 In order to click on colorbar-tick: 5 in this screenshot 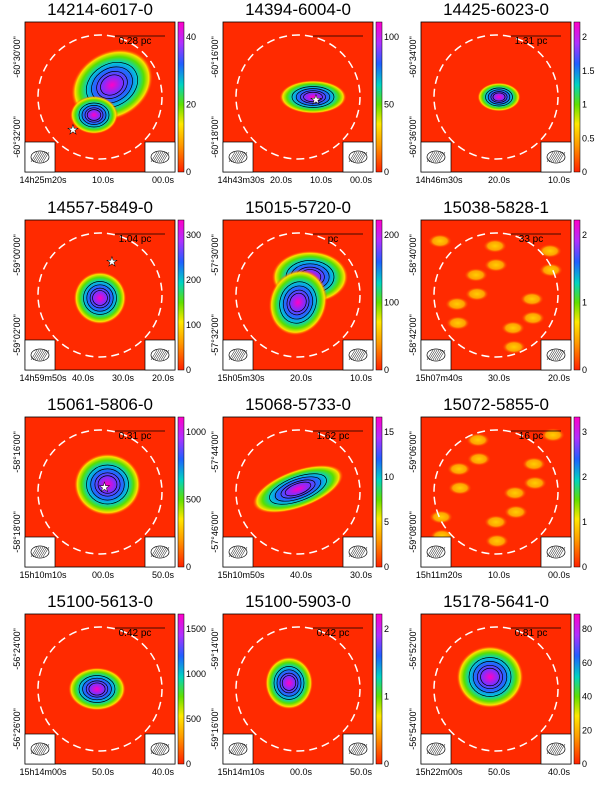, I will do `click(386, 522)`.